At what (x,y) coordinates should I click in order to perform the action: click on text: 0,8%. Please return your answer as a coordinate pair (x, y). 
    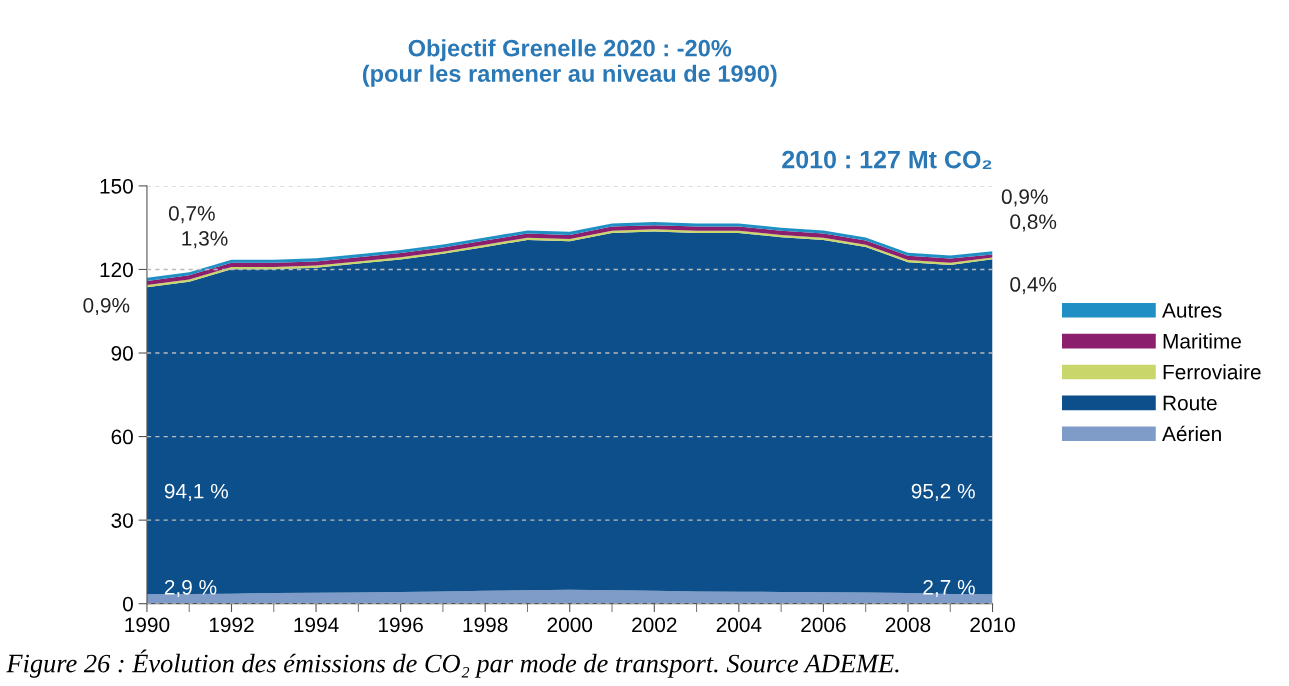
    Looking at the image, I should click on (1033, 223).